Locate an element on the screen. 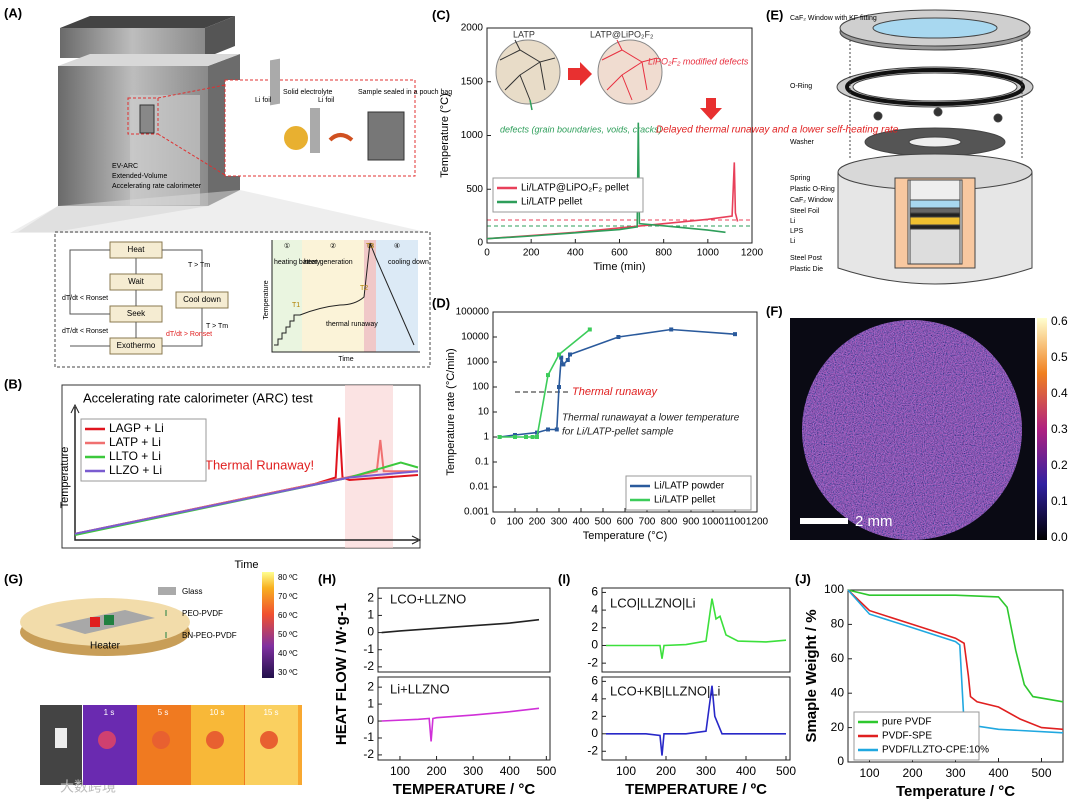 Image resolution: width=1080 pixels, height=802 pixels. frame-time: 15 s is located at coordinates (270, 712).